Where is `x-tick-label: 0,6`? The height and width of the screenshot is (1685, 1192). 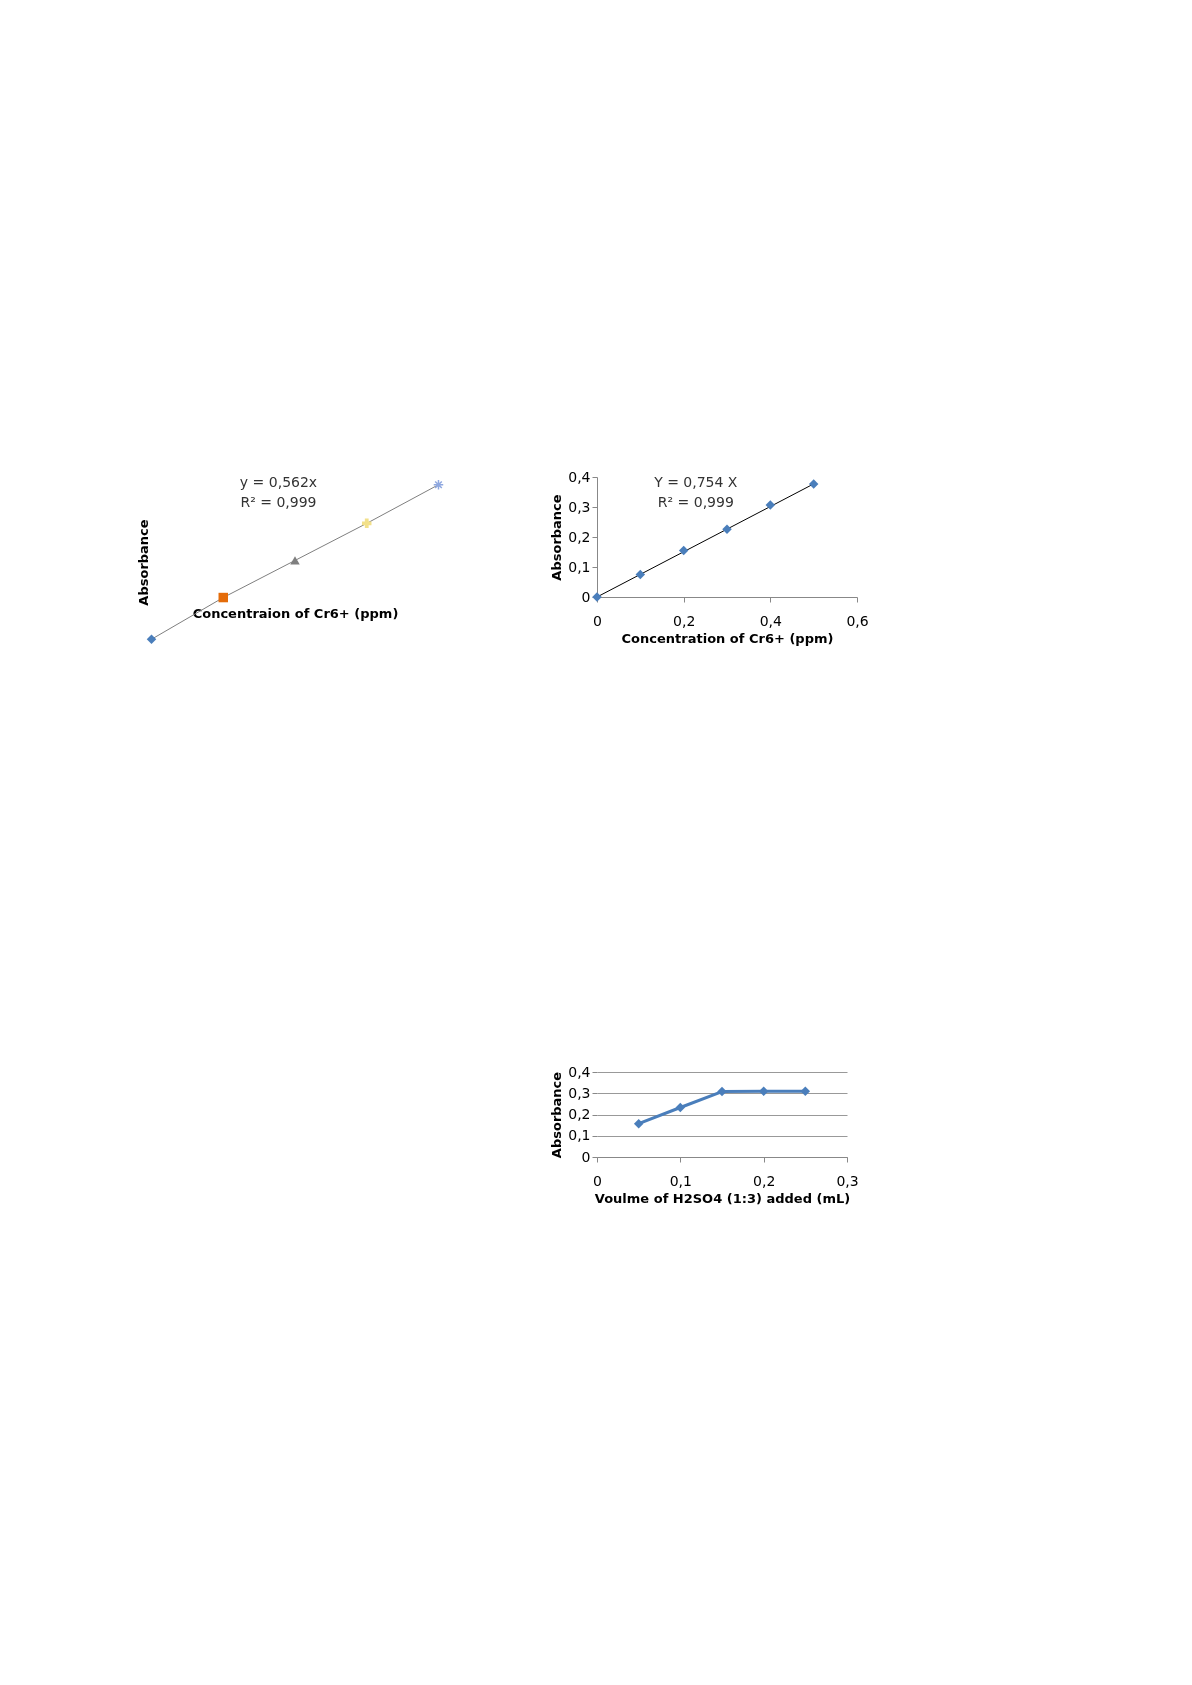
x-tick-label: 0,6 is located at coordinates (857, 620).